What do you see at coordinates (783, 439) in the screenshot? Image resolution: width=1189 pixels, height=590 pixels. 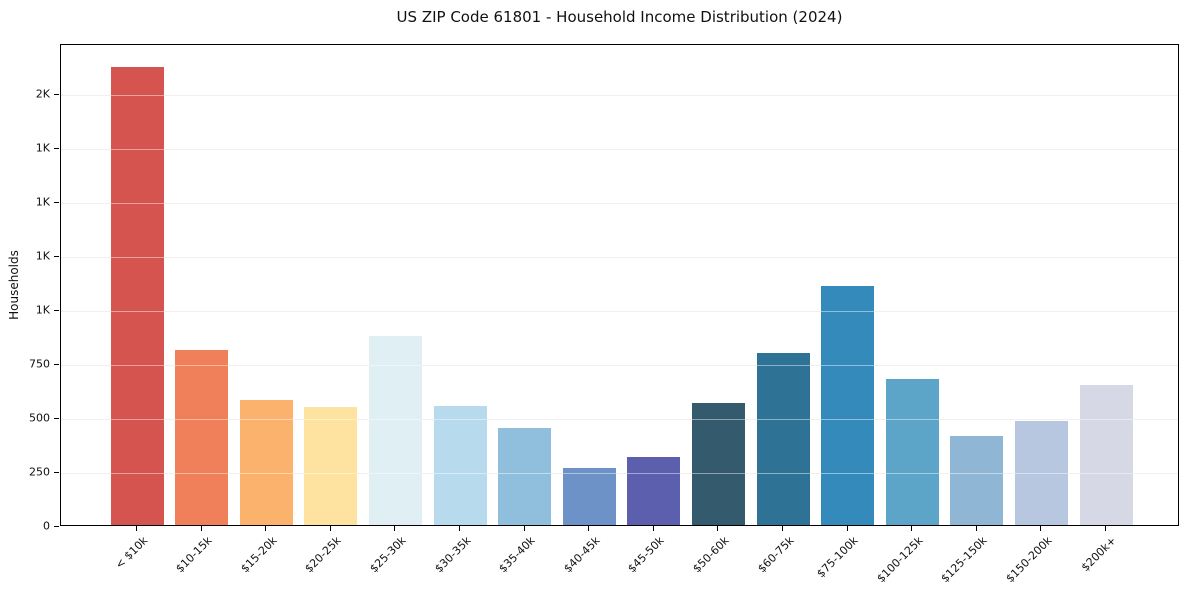 I see `bar-$60-75k` at bounding box center [783, 439].